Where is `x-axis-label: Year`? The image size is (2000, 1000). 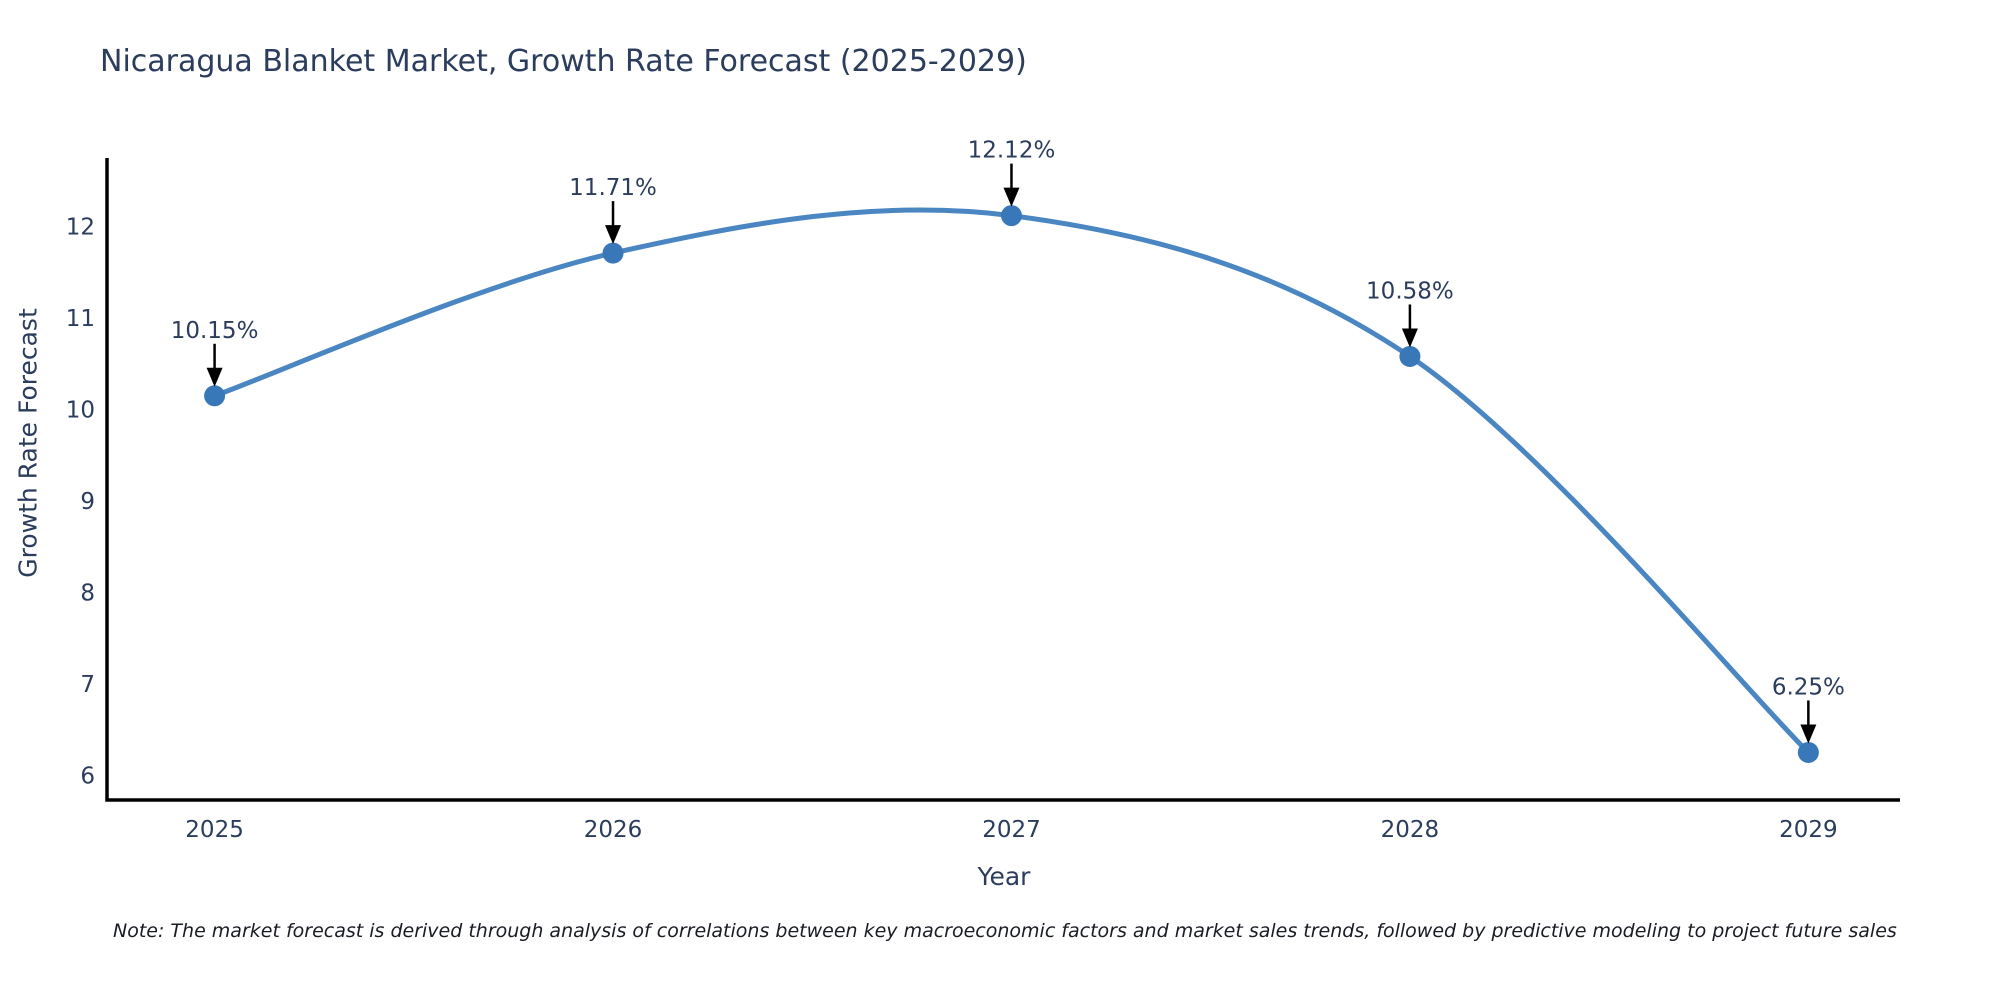
x-axis-label: Year is located at coordinates (1004, 876).